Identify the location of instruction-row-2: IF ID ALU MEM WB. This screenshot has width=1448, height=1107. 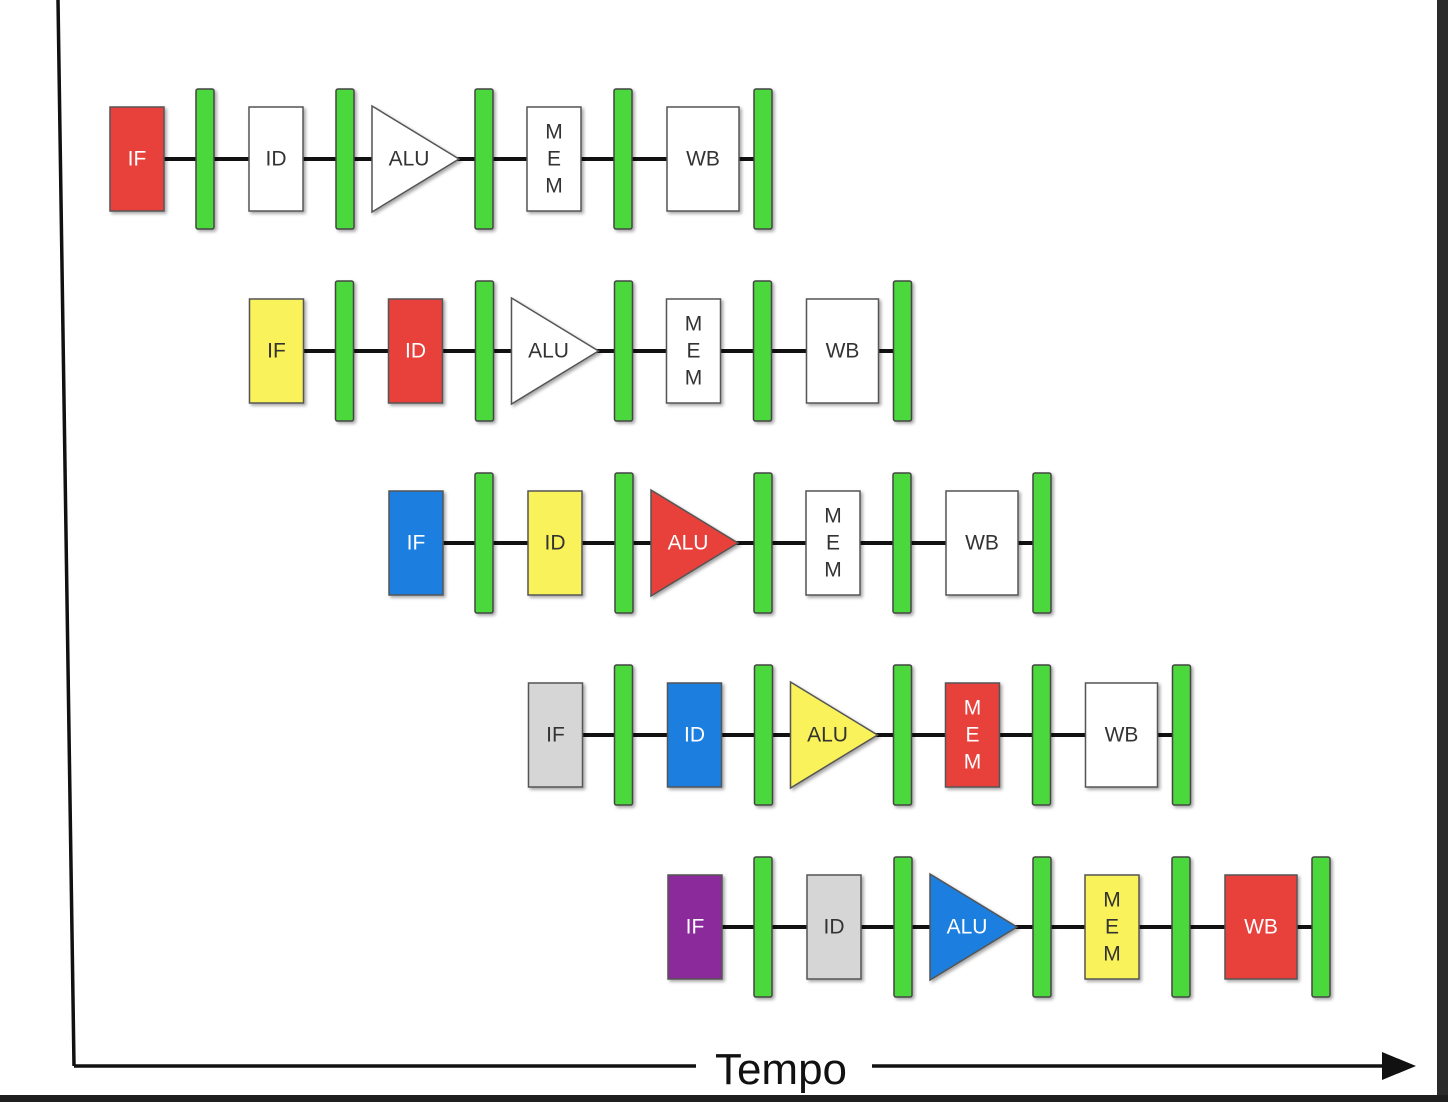
(580, 351).